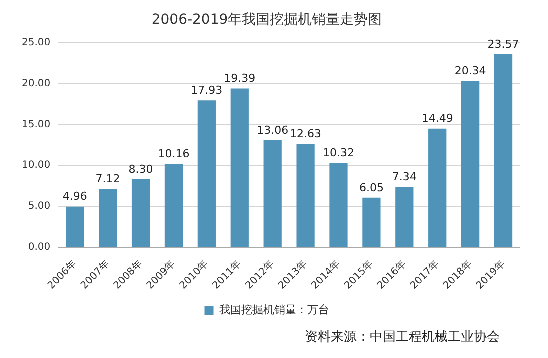  Describe the element at coordinates (402, 337) in the screenshot. I see `text: 资料来源：中国工程机械工业协会` at that location.